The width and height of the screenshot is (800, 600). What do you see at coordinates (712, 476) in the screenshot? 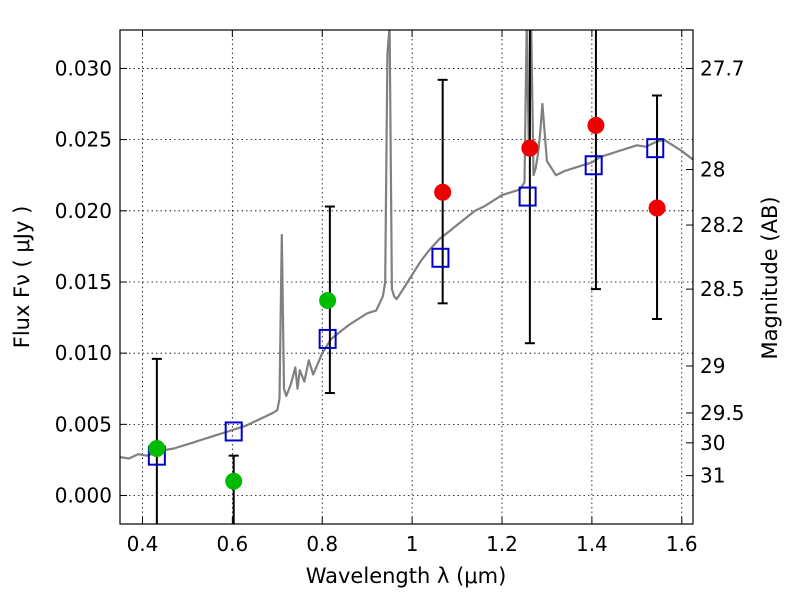
I see `right-tick-label: 31` at bounding box center [712, 476].